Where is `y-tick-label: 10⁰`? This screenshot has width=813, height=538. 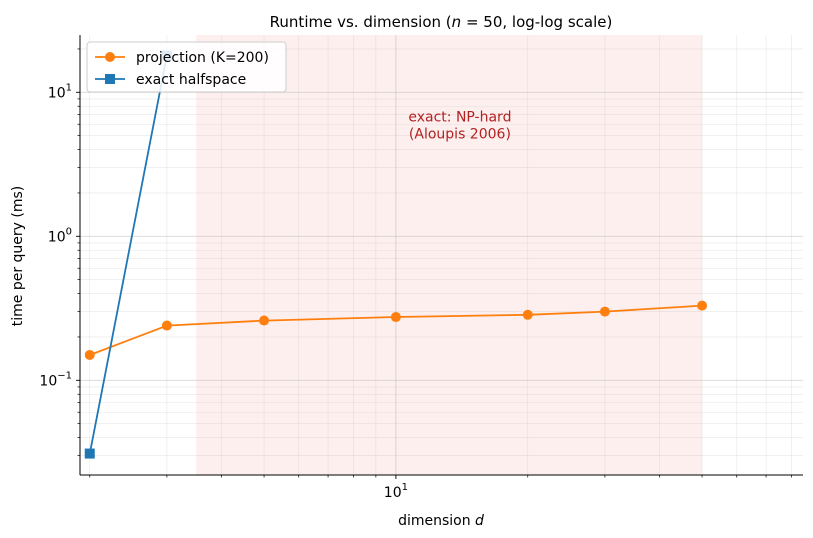
y-tick-label: 10⁰ is located at coordinates (60, 235).